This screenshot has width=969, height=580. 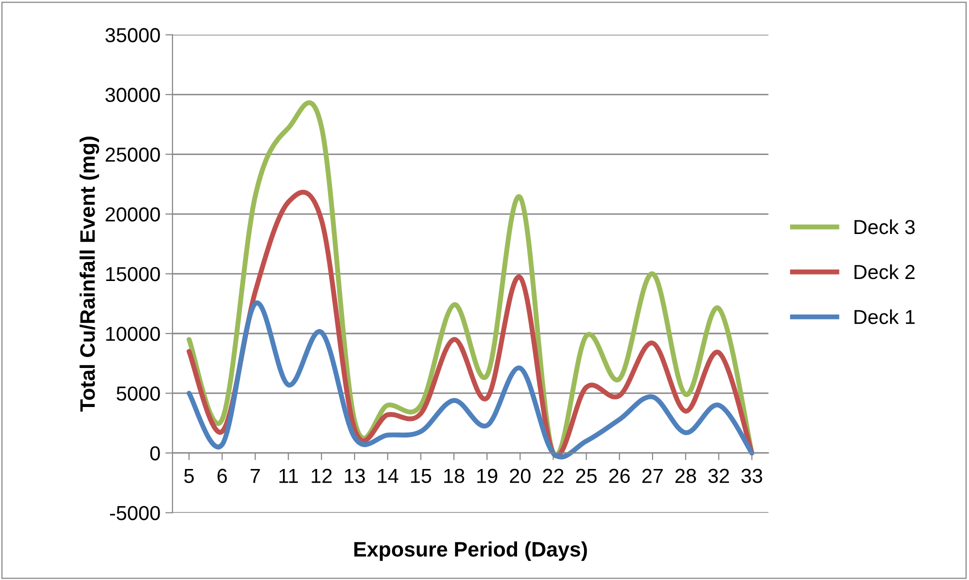 I want to click on legend-label: Deck 3, so click(x=884, y=226).